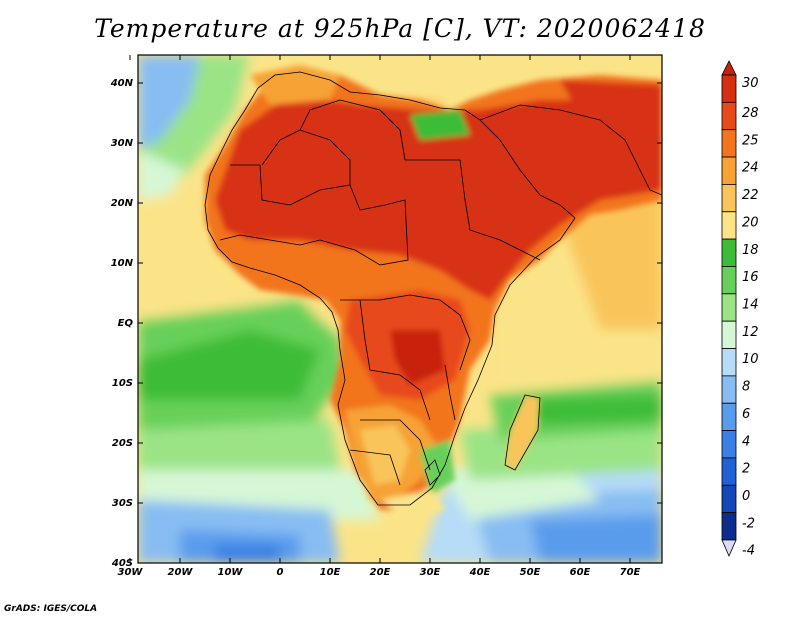  I want to click on lat-tick-label: 40S, so click(122, 563).